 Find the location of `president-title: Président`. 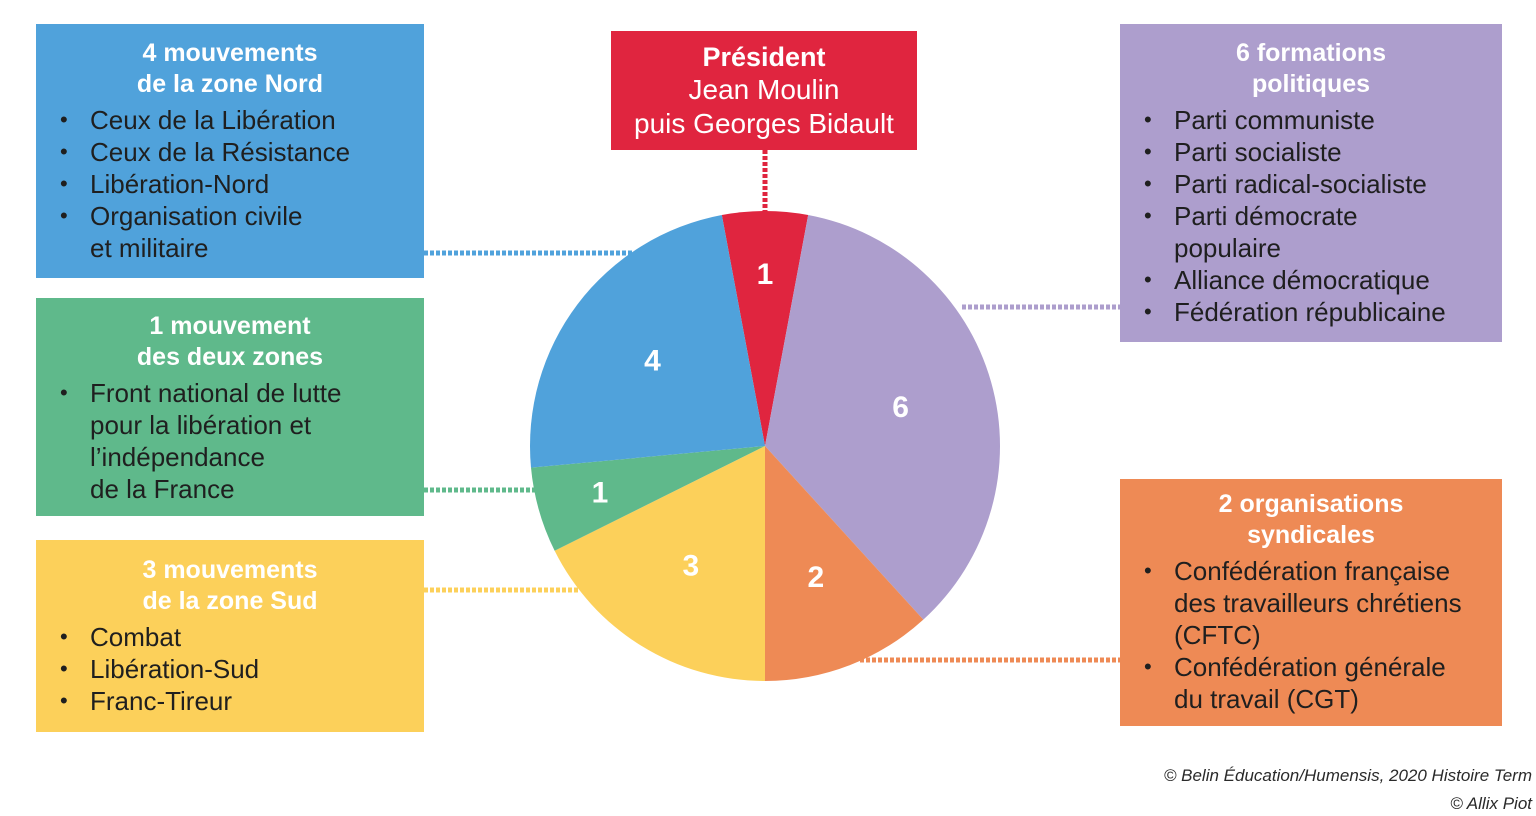

president-title: Président is located at coordinates (764, 57).